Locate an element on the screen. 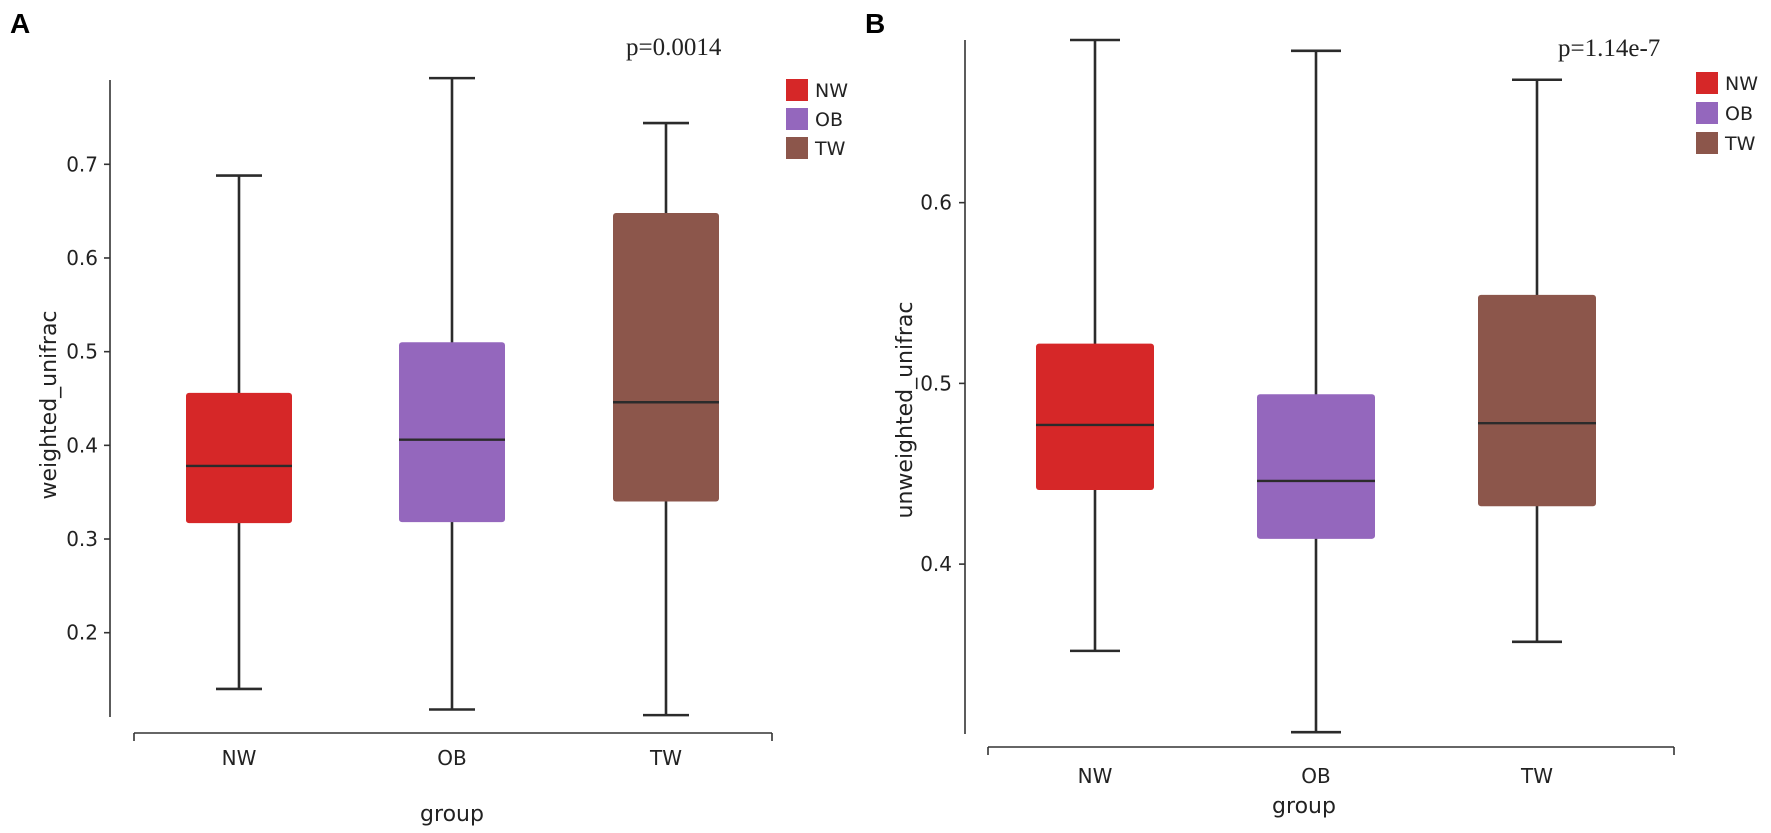 The image size is (1771, 833). x-tick-label-b-nw: NW is located at coordinates (1095, 776).